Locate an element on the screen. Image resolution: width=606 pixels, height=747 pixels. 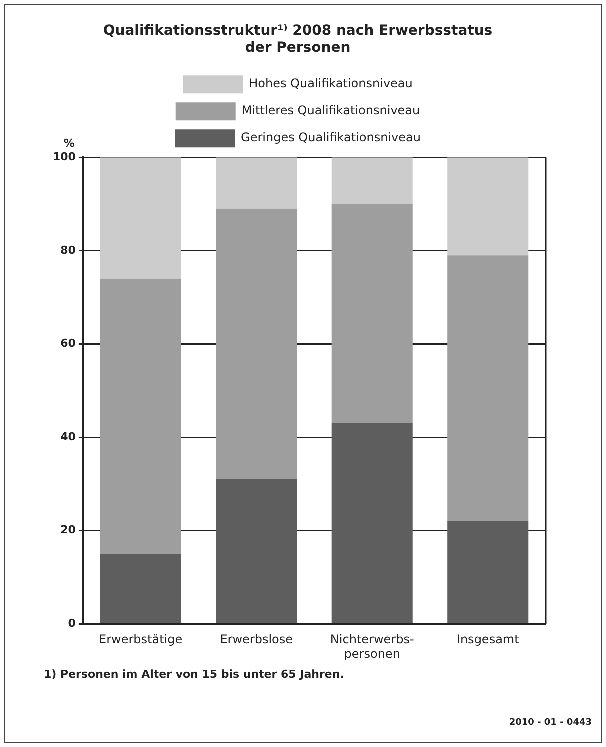
y-tick-label: 60 is located at coordinates (68, 343).